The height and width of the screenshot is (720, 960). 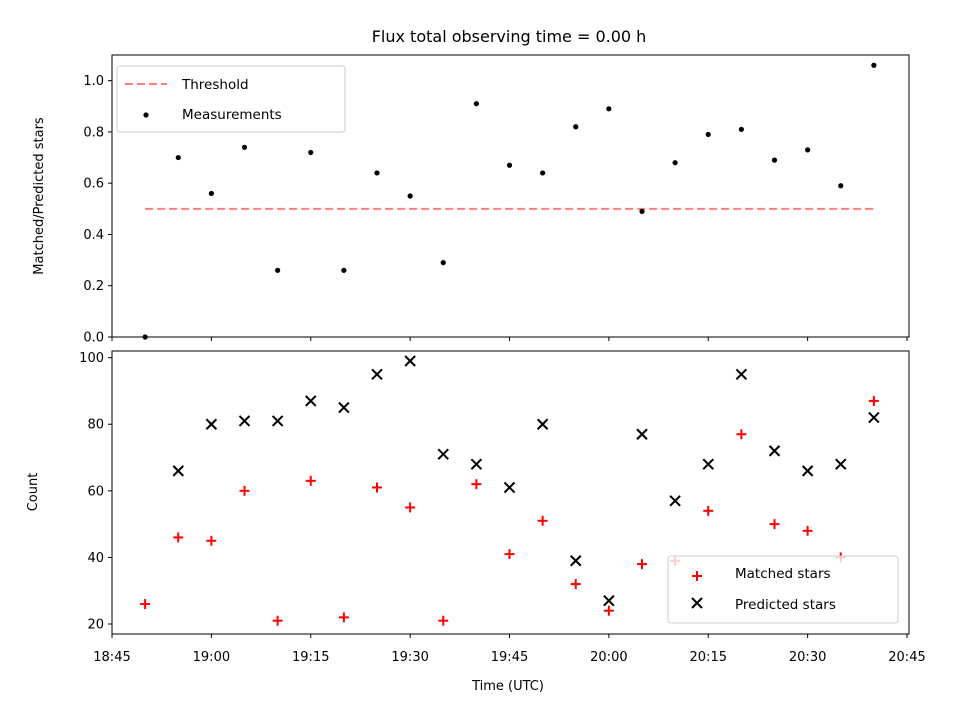 What do you see at coordinates (906, 657) in the screenshot?
I see `bottom-x-tick-label: 20:45` at bounding box center [906, 657].